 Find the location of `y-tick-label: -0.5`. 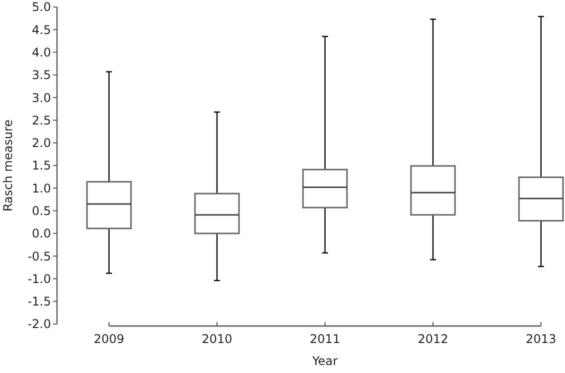

y-tick-label: -0.5 is located at coordinates (39, 256).